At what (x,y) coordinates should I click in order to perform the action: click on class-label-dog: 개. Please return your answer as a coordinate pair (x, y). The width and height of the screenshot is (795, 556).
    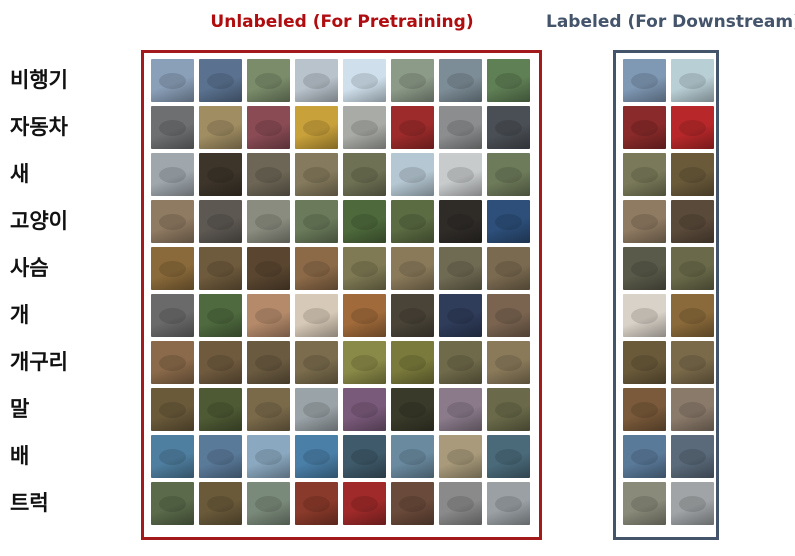
    Looking at the image, I should click on (20, 315).